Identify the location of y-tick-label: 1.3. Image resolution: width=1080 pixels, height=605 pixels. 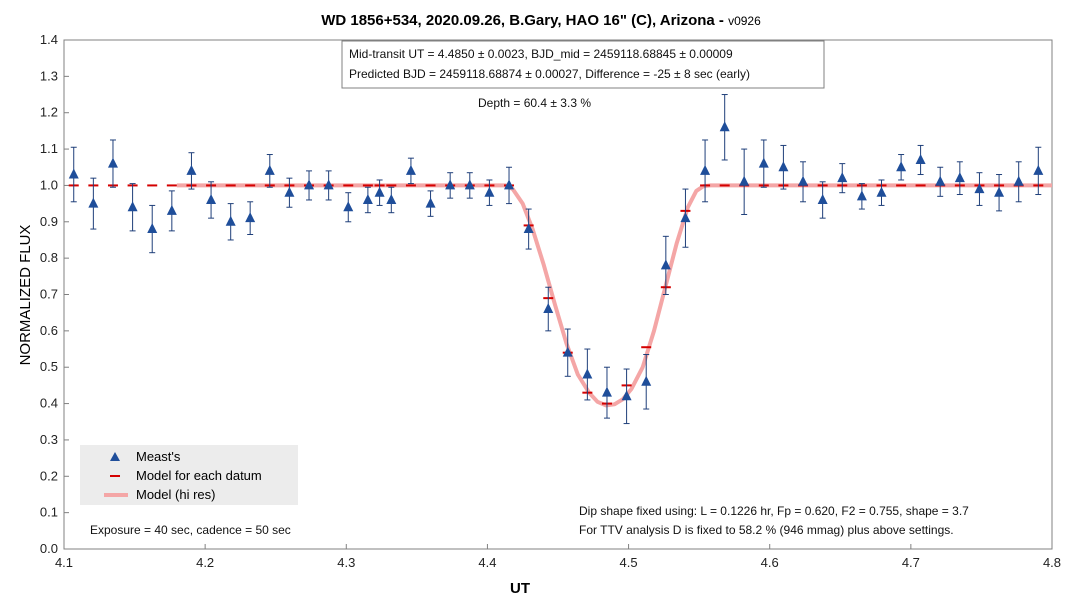
(49, 75).